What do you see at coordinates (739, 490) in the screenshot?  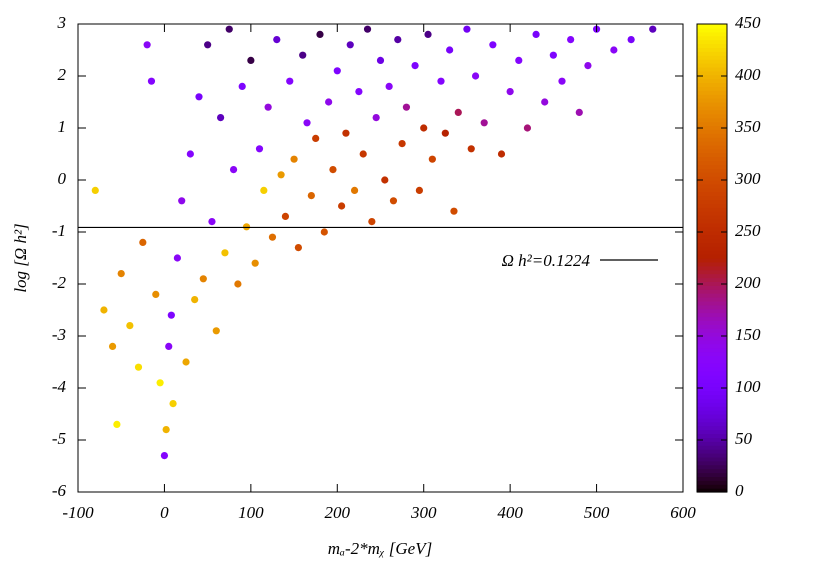 I see `colorbar-tick-label: 0` at bounding box center [739, 490].